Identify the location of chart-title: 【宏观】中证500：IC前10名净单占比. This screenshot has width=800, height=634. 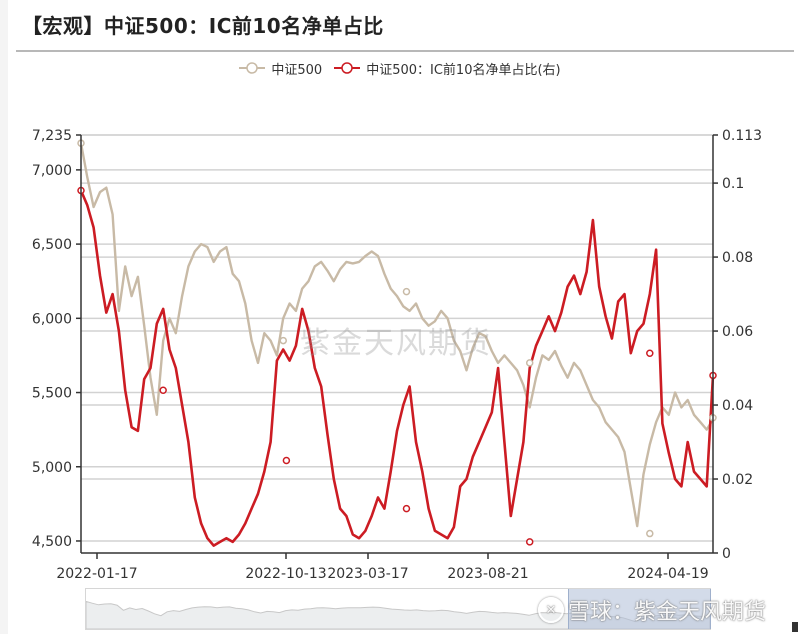
(203, 26).